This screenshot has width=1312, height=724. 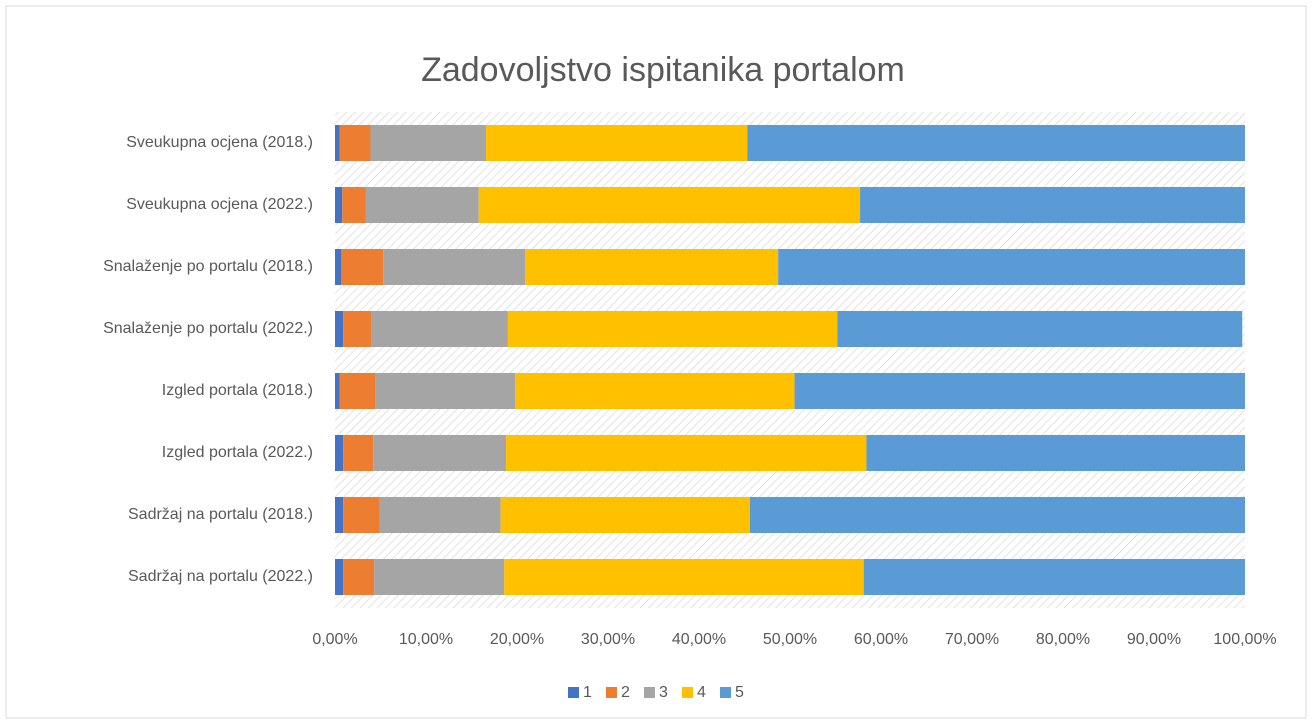 What do you see at coordinates (625, 692) in the screenshot?
I see `legend-label: 2` at bounding box center [625, 692].